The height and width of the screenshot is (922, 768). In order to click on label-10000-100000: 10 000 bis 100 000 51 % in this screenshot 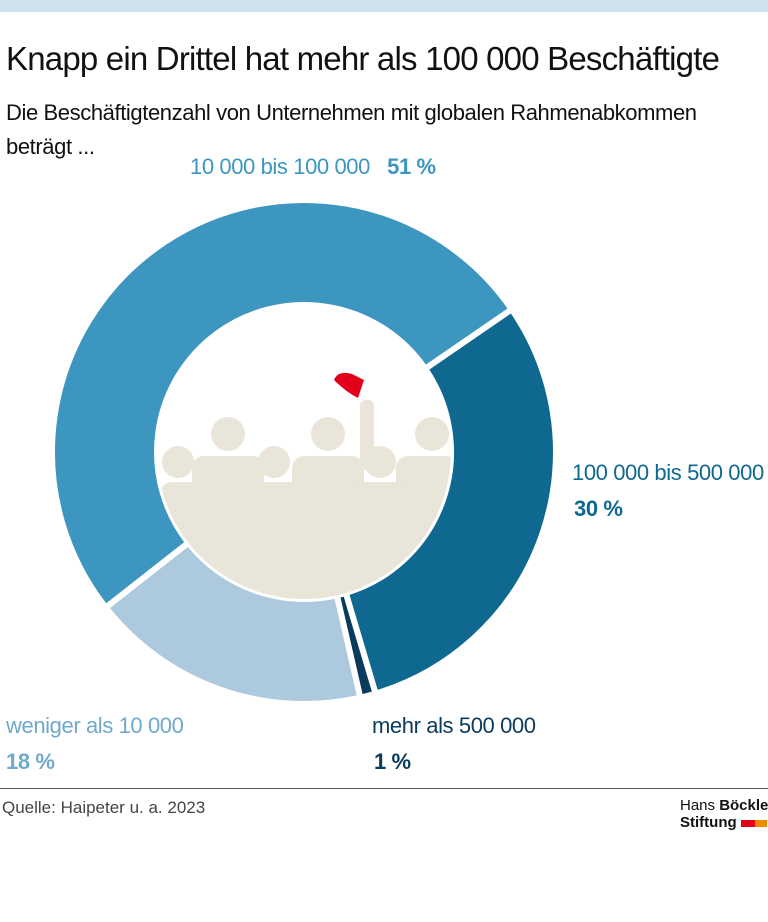, I will do `click(313, 166)`.